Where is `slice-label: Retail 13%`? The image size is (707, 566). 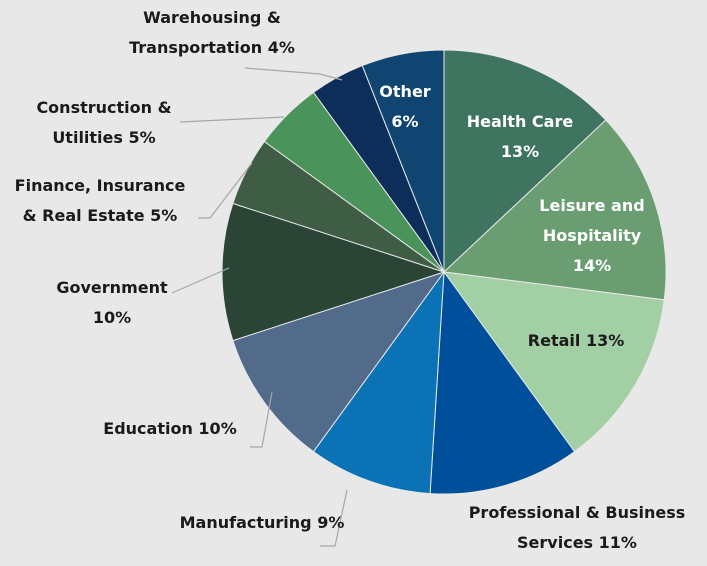 slice-label: Retail 13% is located at coordinates (576, 341).